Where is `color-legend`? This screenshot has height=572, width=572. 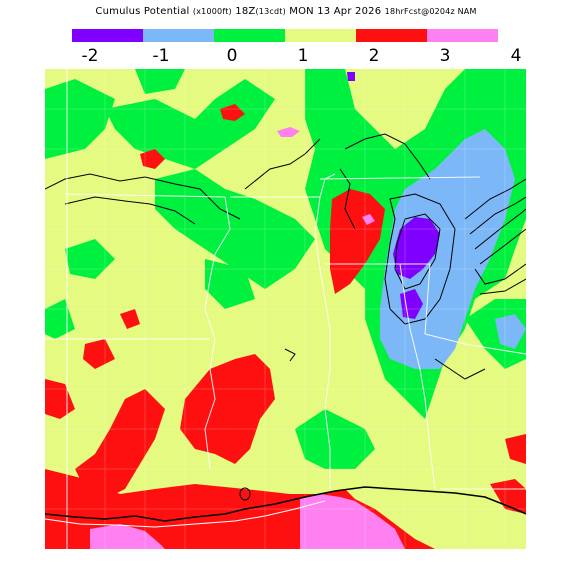 color-legend is located at coordinates (285, 35).